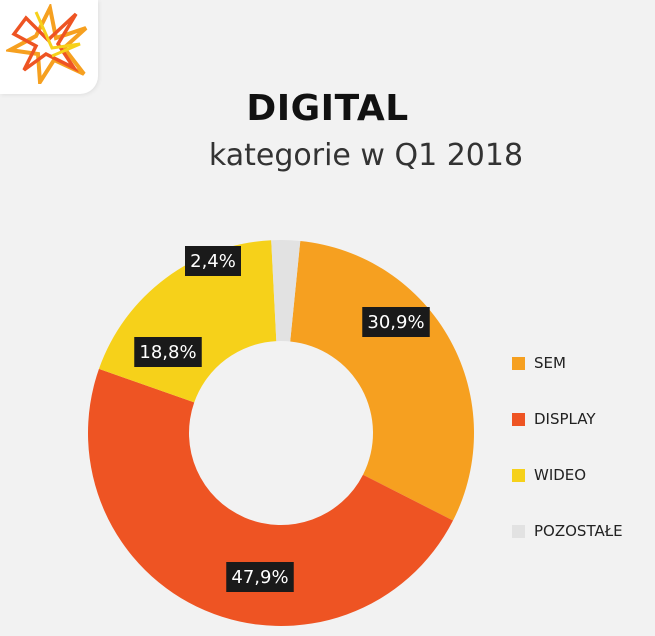 This screenshot has height=636, width=655. Describe the element at coordinates (567, 363) in the screenshot. I see `legend-item-sem: SEM` at that location.